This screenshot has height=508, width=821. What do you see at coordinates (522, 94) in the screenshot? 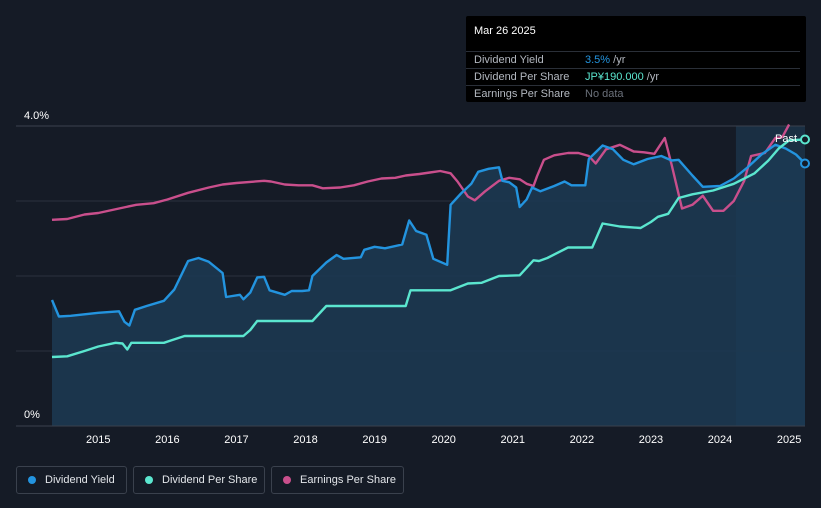
I see `tooltip-label: Earnings Per Share` at bounding box center [522, 94].